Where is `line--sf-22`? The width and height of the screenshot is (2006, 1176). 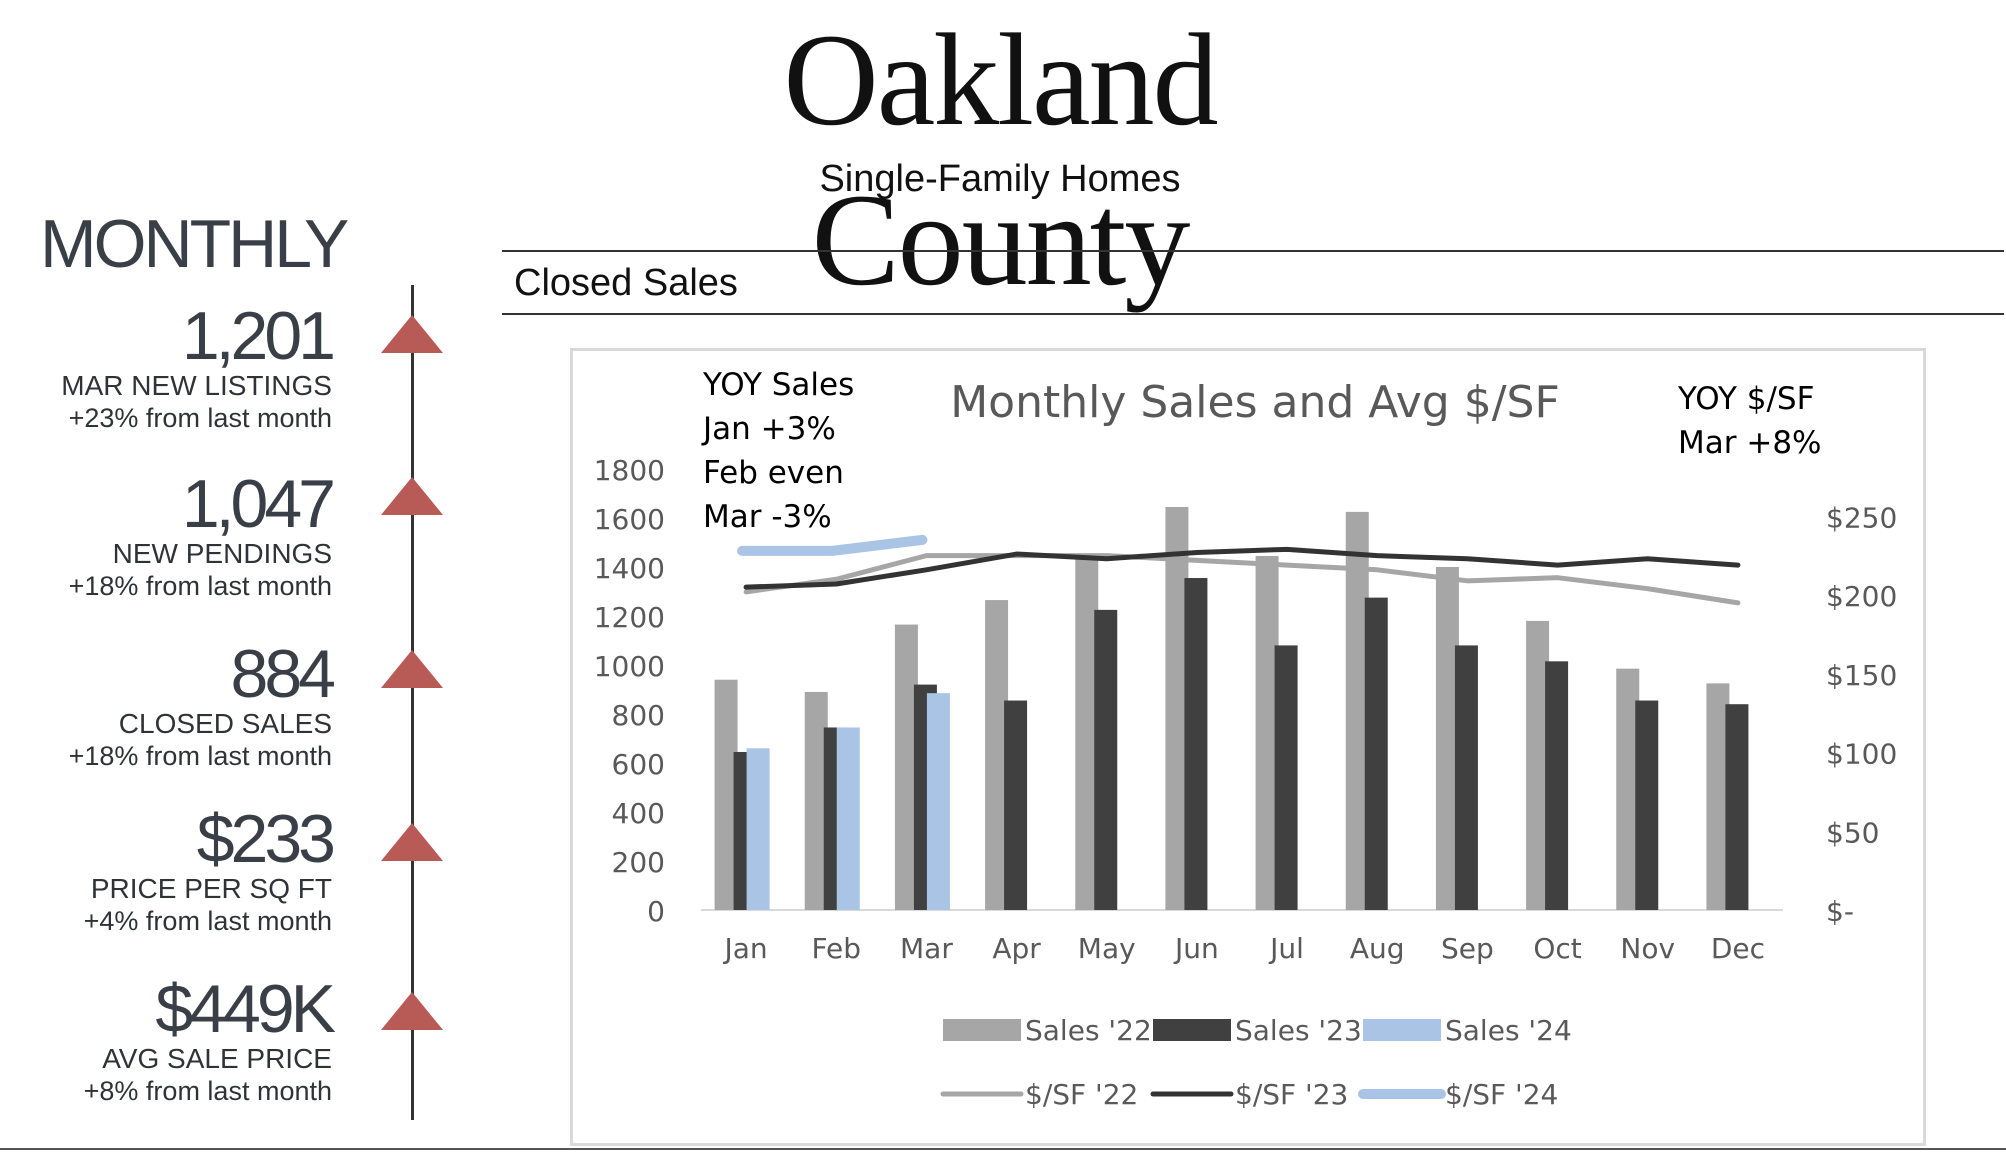
line--sf-22 is located at coordinates (1242, 579).